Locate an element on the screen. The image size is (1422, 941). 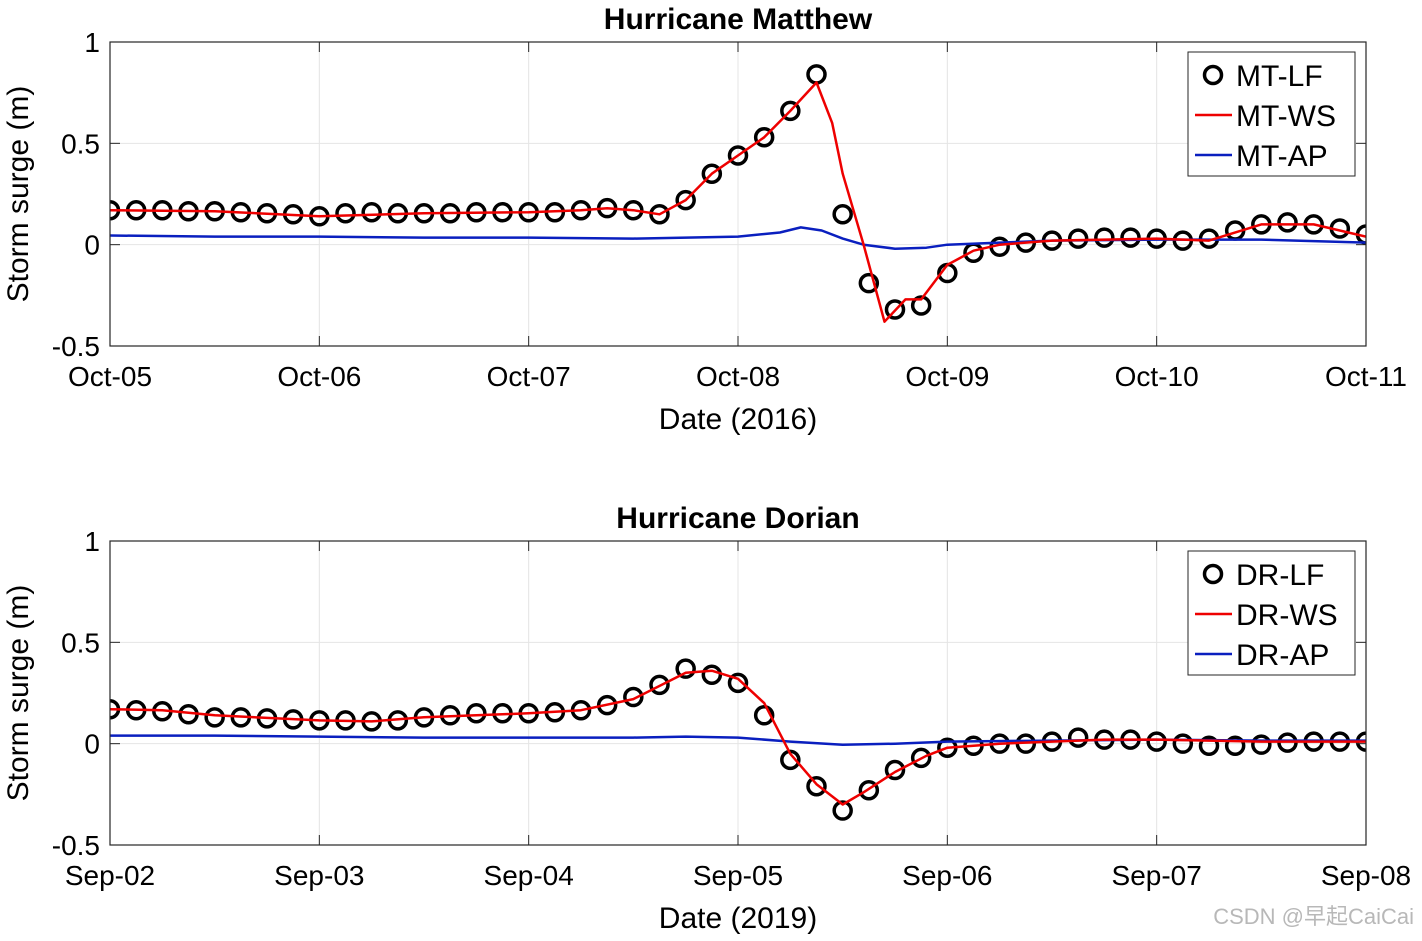
legend: MT-LF MT-WS MT-AP is located at coordinates (1271, 114).